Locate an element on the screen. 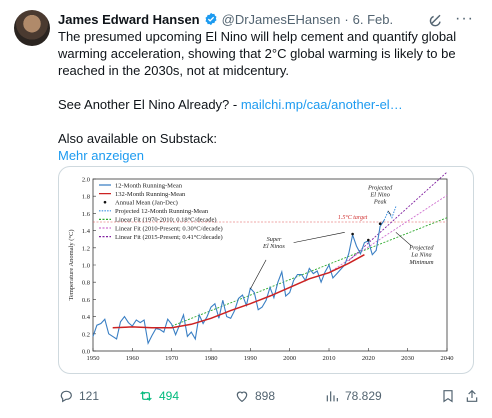 This screenshot has height=418, width=492. linear-fit-1970-line is located at coordinates (309, 272).